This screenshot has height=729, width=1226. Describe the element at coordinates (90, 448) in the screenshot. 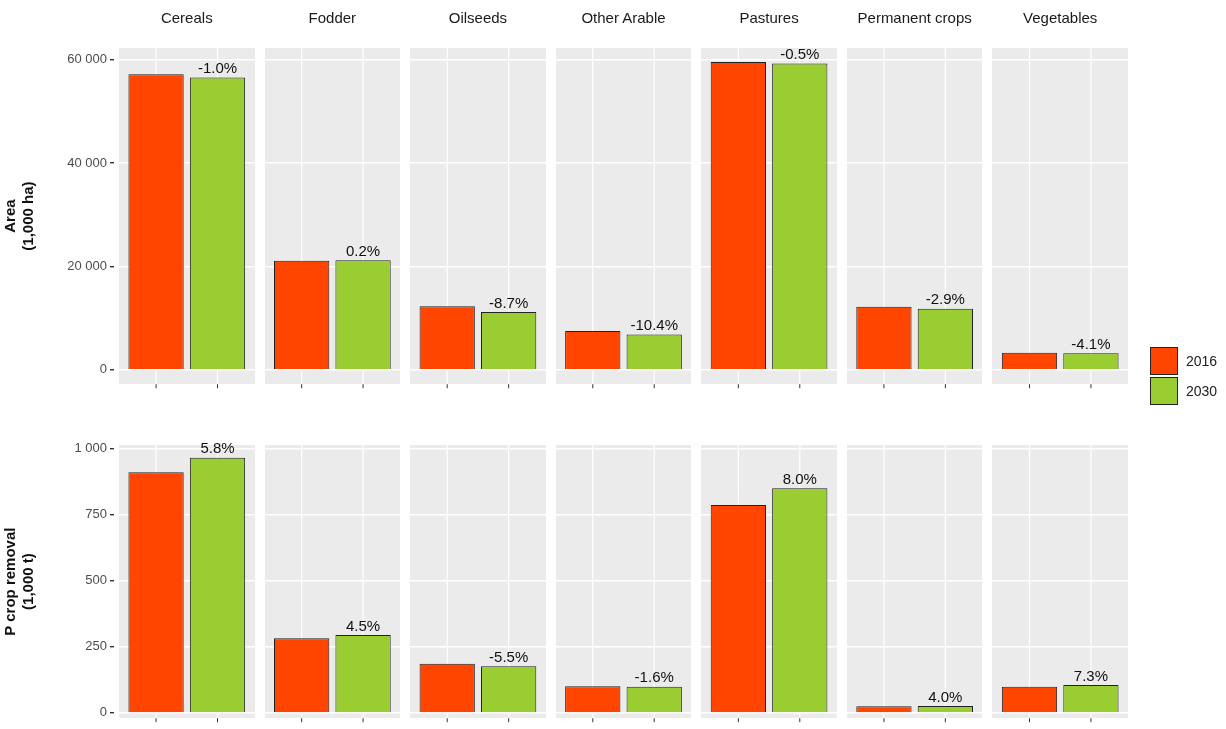

I see `y-tick-label: 1 000` at that location.